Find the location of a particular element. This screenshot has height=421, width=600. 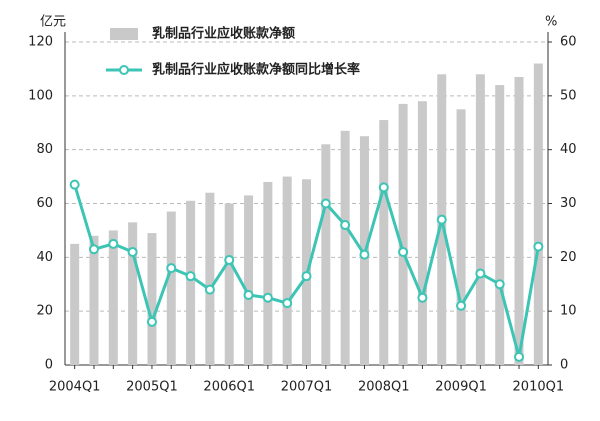

x-tick-label: 2005Q1 is located at coordinates (152, 387).